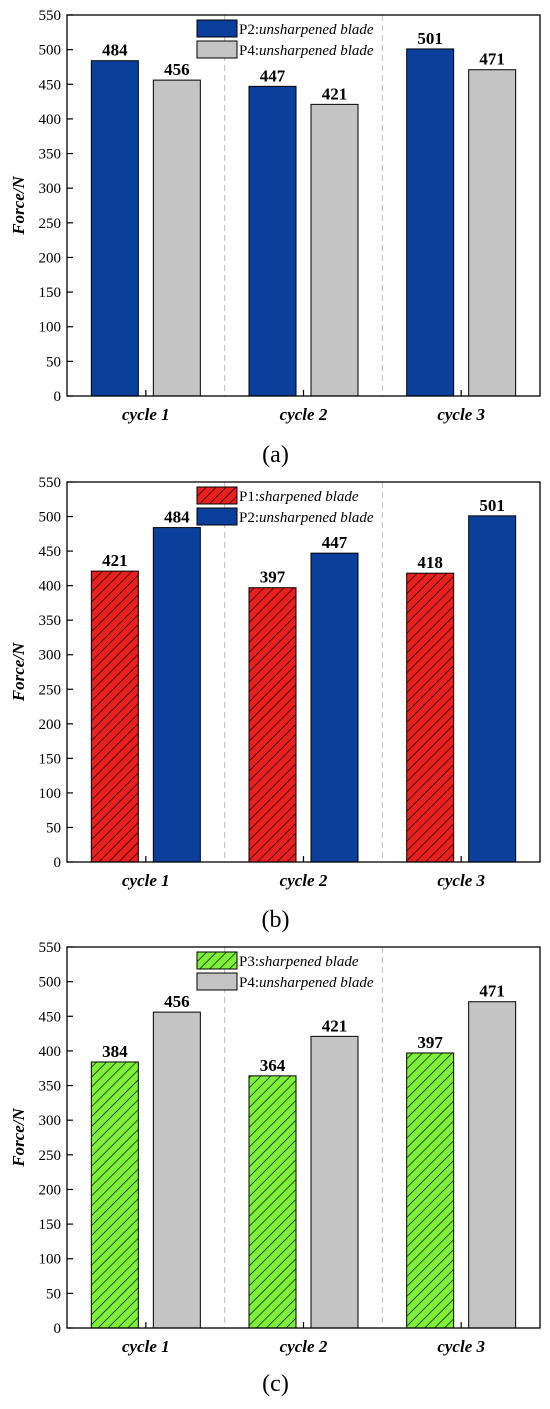  What do you see at coordinates (299, 962) in the screenshot?
I see `legend-entry: P3:sharpened blade` at bounding box center [299, 962].